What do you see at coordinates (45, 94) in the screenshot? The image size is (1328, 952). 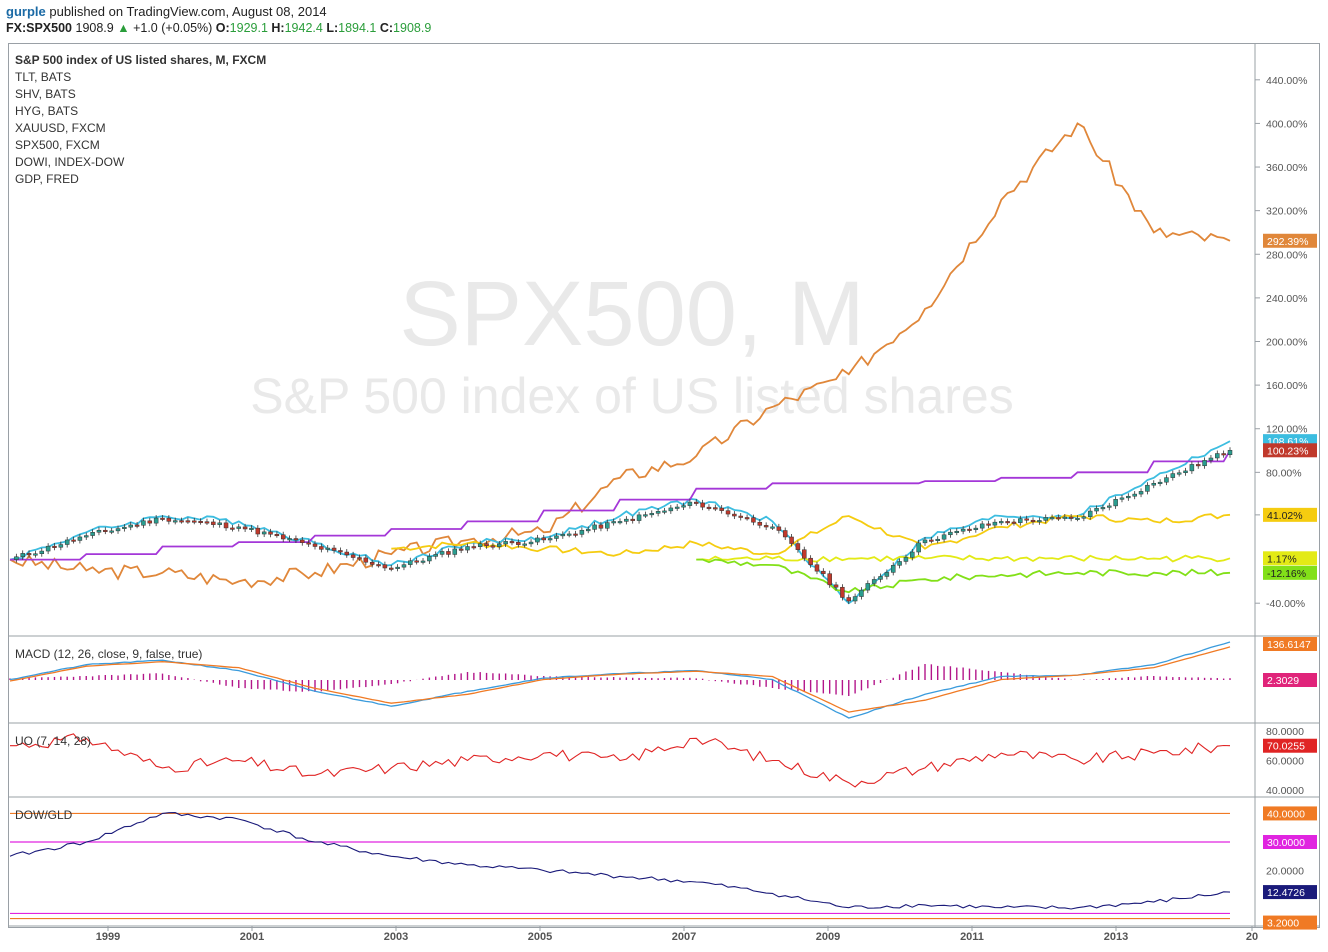 I see `legend-item-shv: SHV, BATS` at bounding box center [45, 94].